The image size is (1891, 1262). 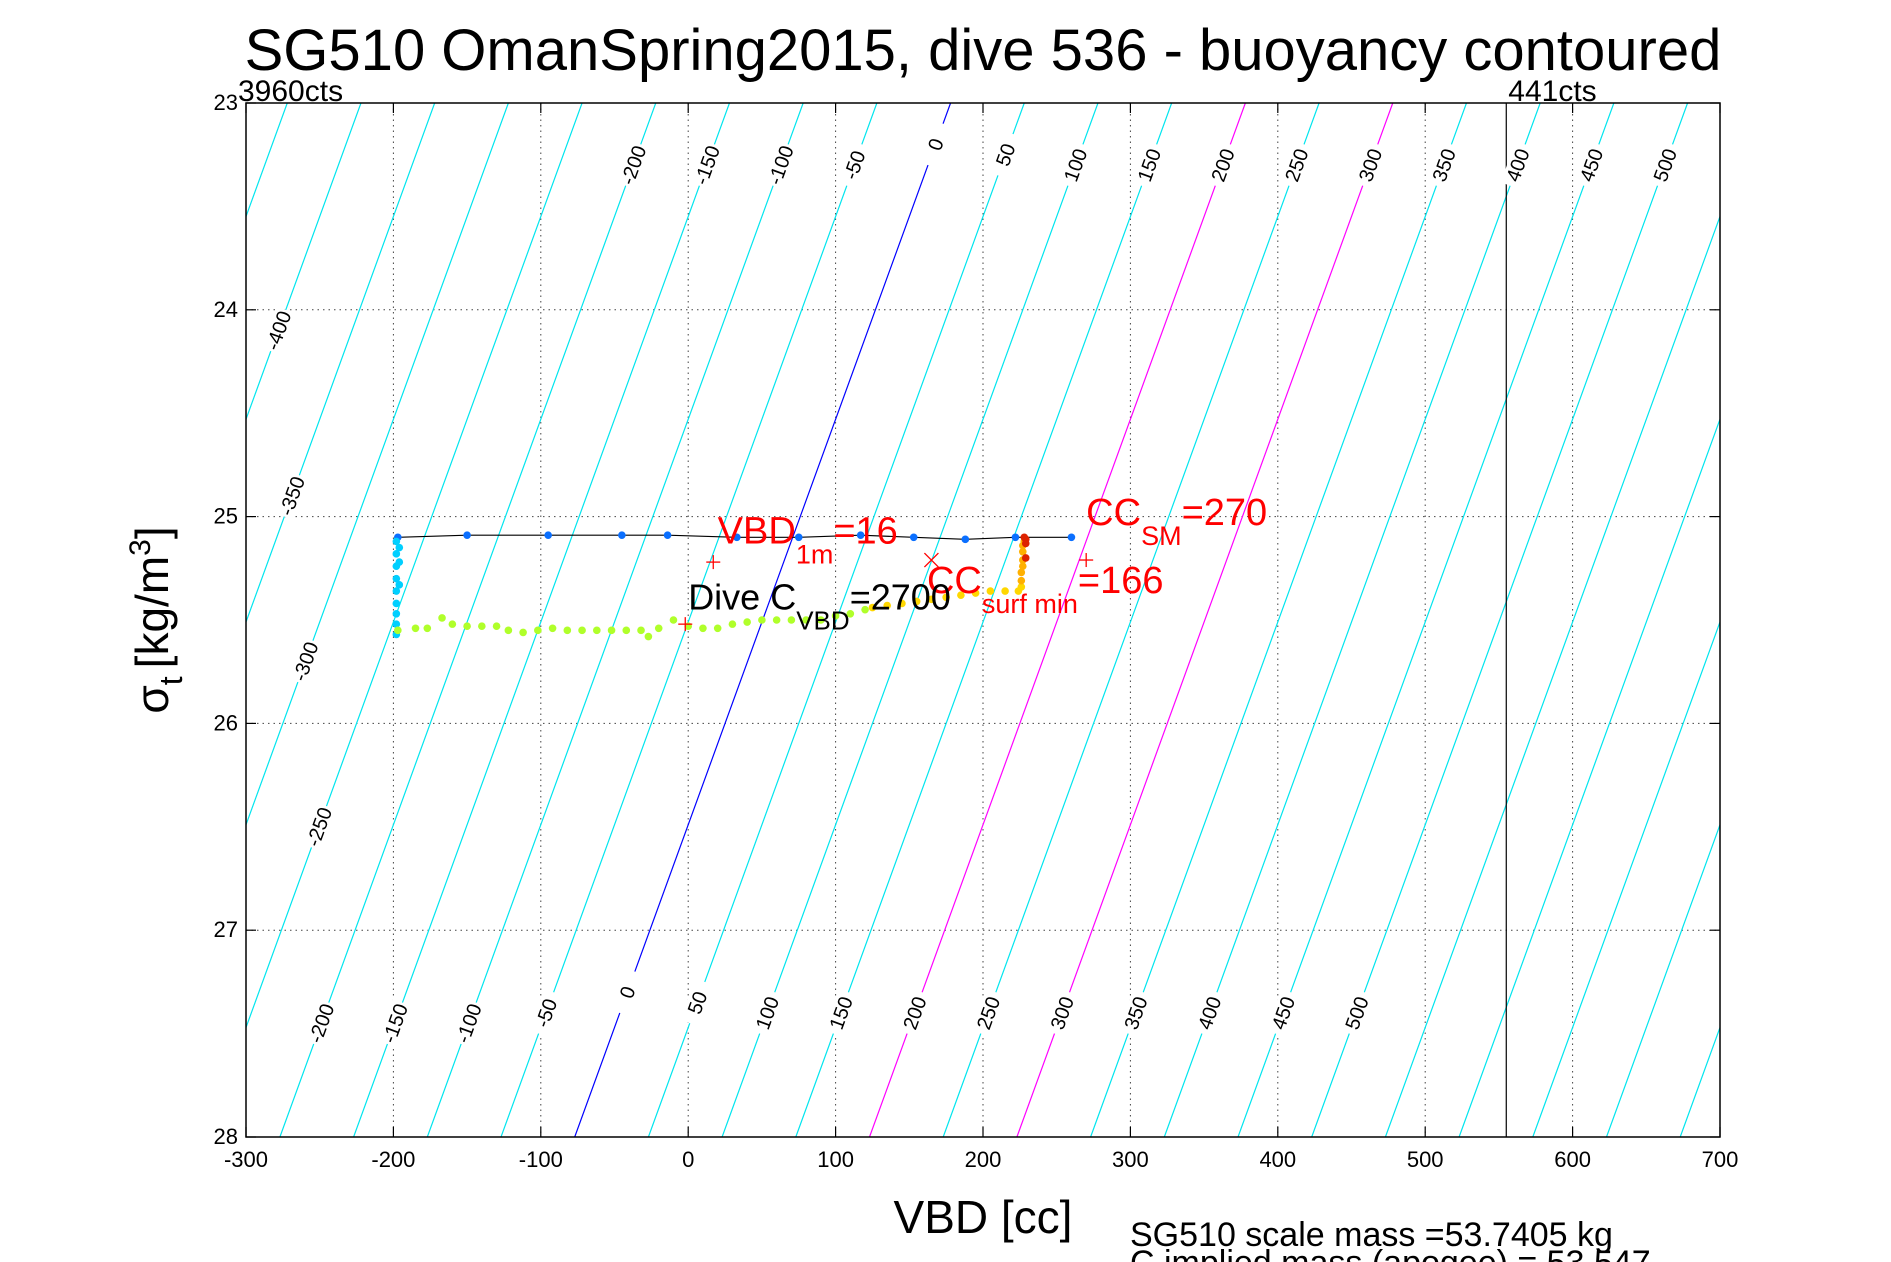 What do you see at coordinates (1371, 1235) in the screenshot?
I see `footer-line-1: SG510 scale mass =53.7405 kg` at bounding box center [1371, 1235].